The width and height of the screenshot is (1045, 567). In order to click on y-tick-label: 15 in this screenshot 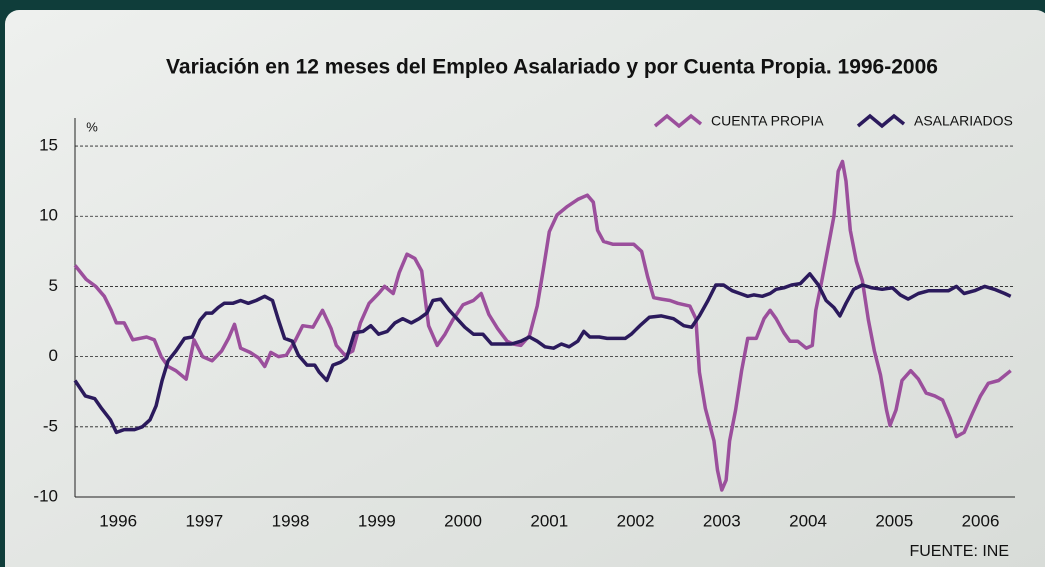, I will do `click(48, 145)`.